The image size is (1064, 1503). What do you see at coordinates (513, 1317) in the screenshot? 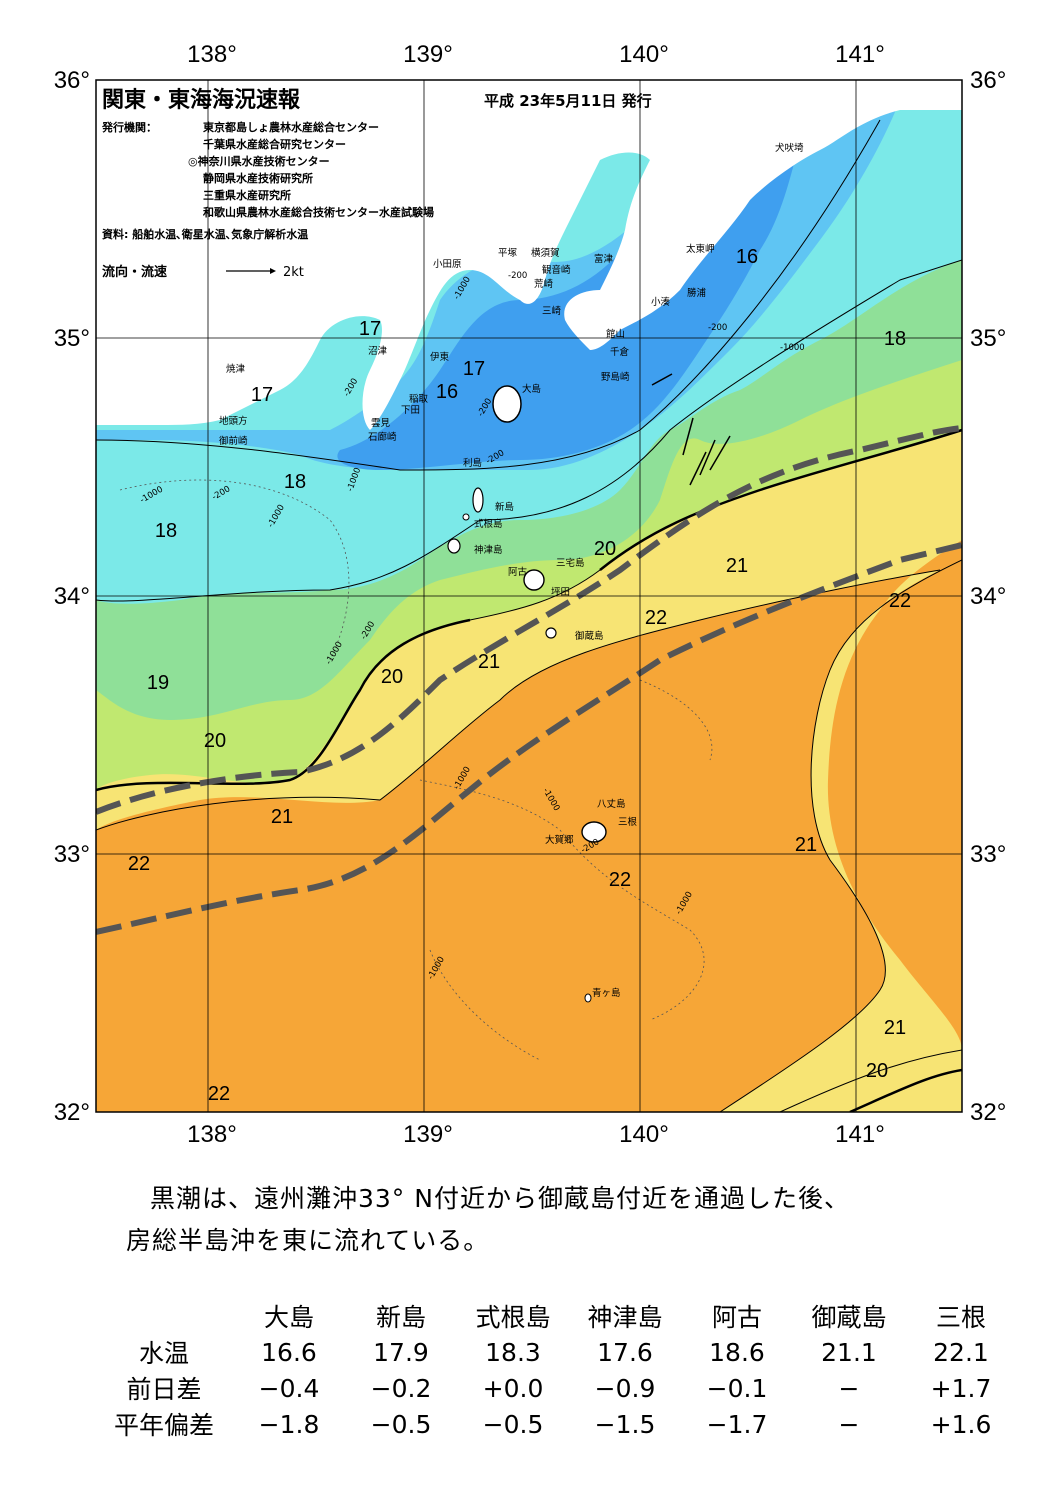
I see `column-header: 式根島` at bounding box center [513, 1317].